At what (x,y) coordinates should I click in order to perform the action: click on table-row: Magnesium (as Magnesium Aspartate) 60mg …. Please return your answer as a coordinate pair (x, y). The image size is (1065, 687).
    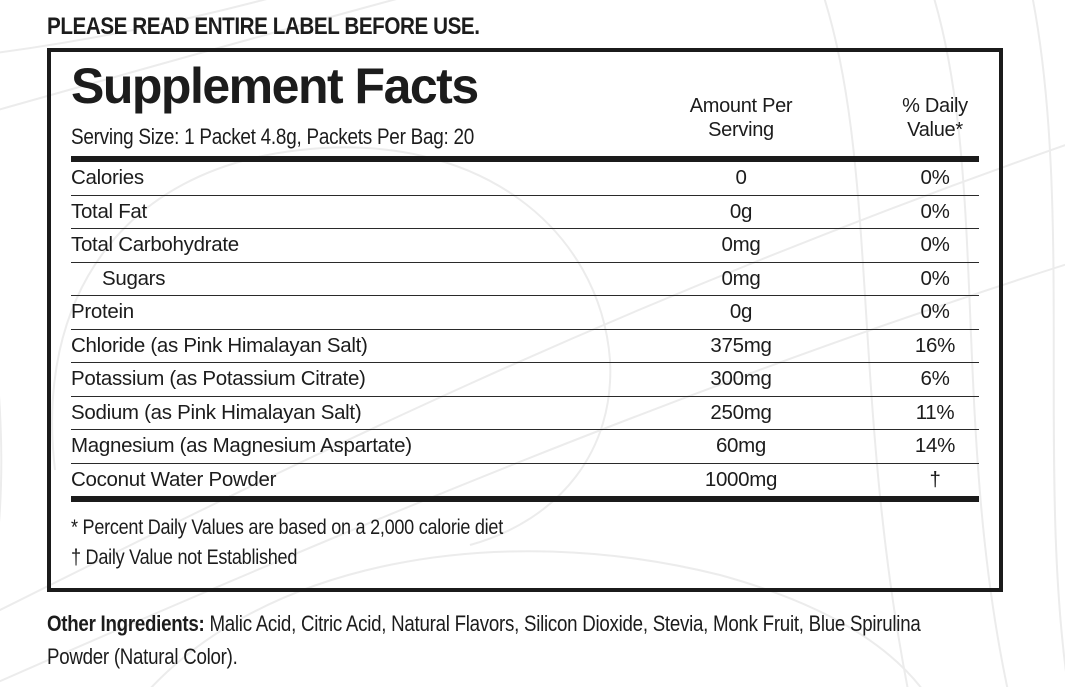
    Looking at the image, I should click on (525, 447).